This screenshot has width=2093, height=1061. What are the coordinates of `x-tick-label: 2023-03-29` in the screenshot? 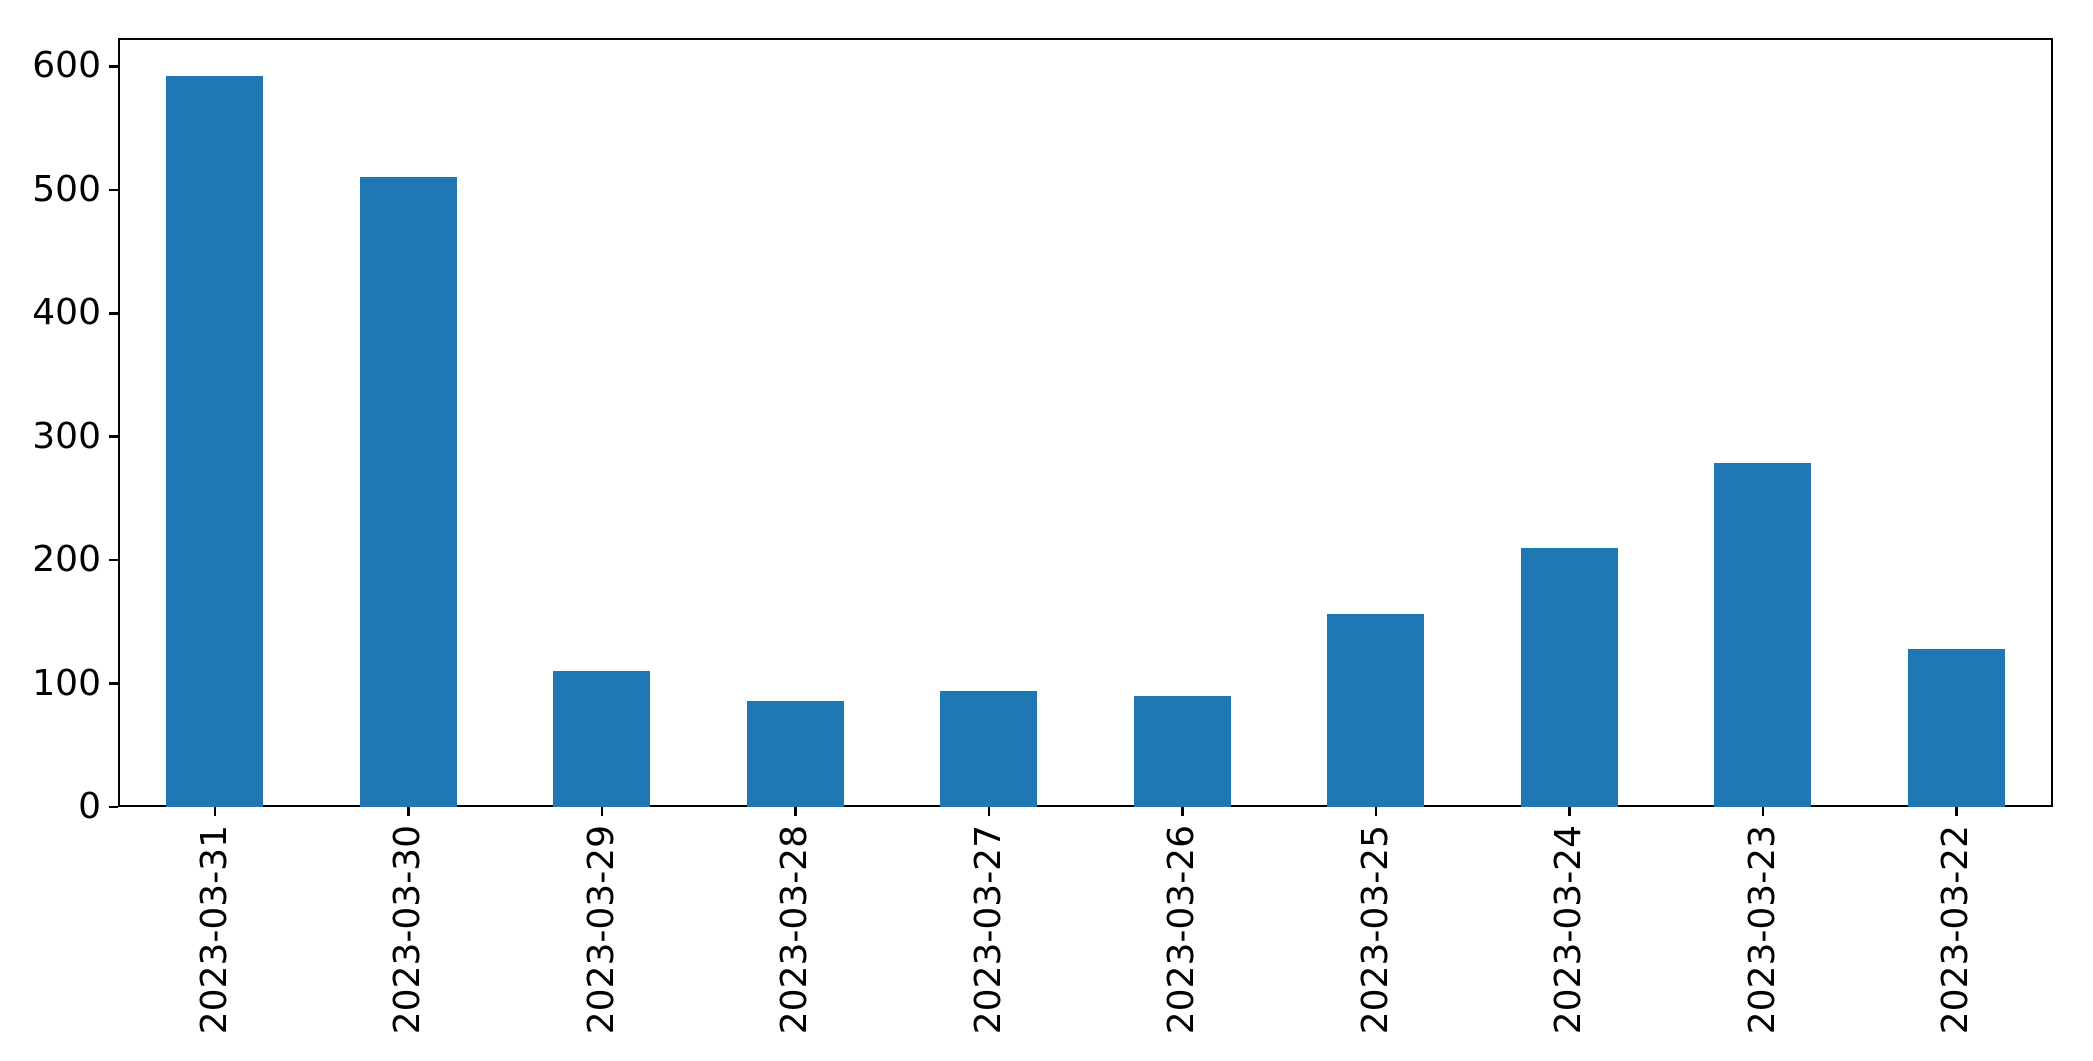 It's located at (601, 930).